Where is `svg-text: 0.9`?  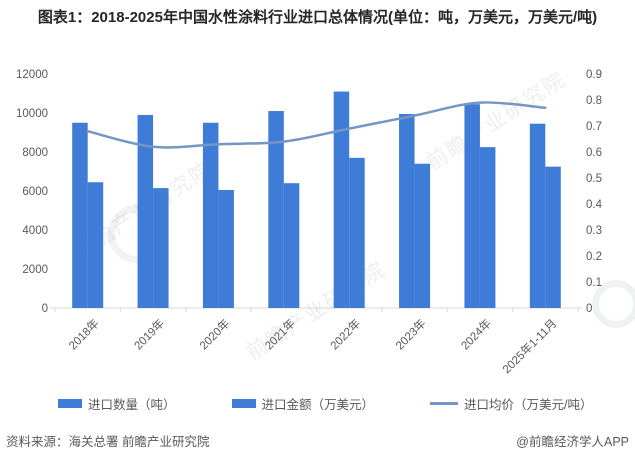 svg-text: 0.9 is located at coordinates (594, 75).